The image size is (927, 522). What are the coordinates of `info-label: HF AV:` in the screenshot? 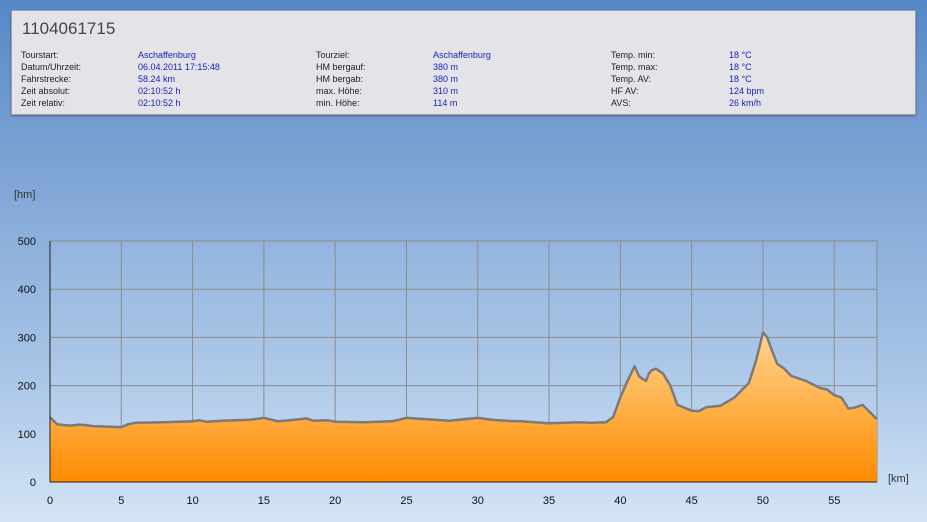 It's located at (625, 91).